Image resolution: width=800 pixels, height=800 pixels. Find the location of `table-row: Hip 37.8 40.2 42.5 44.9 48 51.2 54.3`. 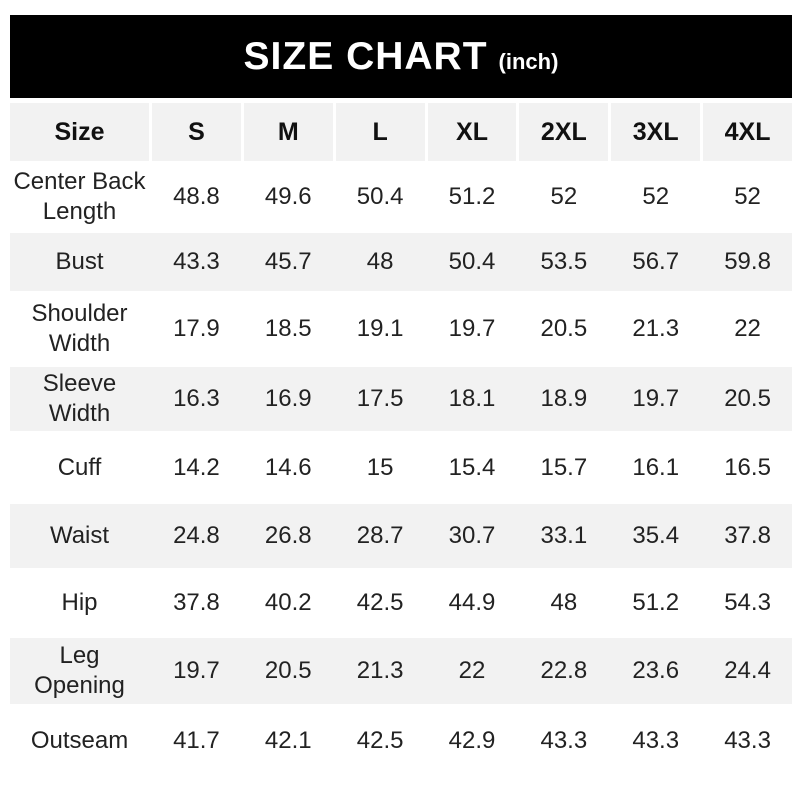

table-row: Hip 37.8 40.2 42.5 44.9 48 51.2 54.3 is located at coordinates (401, 603).